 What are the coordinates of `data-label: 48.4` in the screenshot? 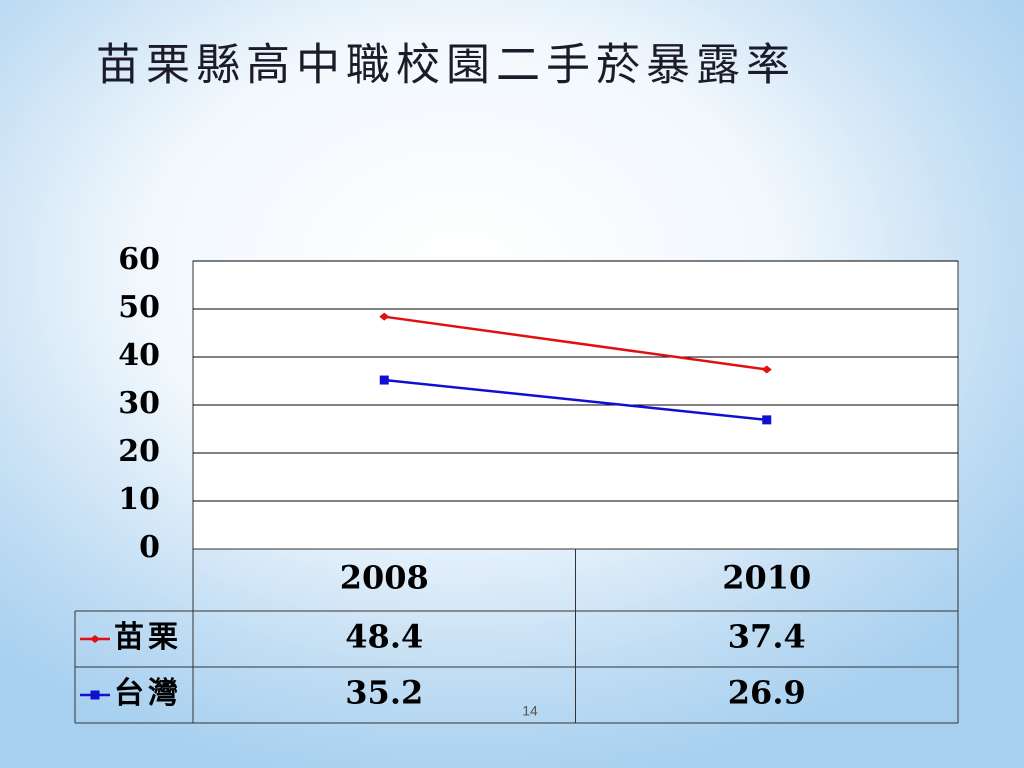 It's located at (384, 637).